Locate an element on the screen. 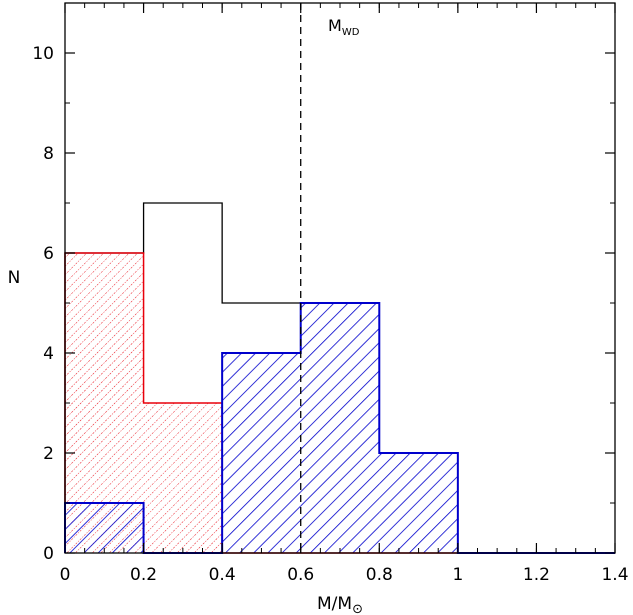  y-tick-label: 8 is located at coordinates (48, 154).